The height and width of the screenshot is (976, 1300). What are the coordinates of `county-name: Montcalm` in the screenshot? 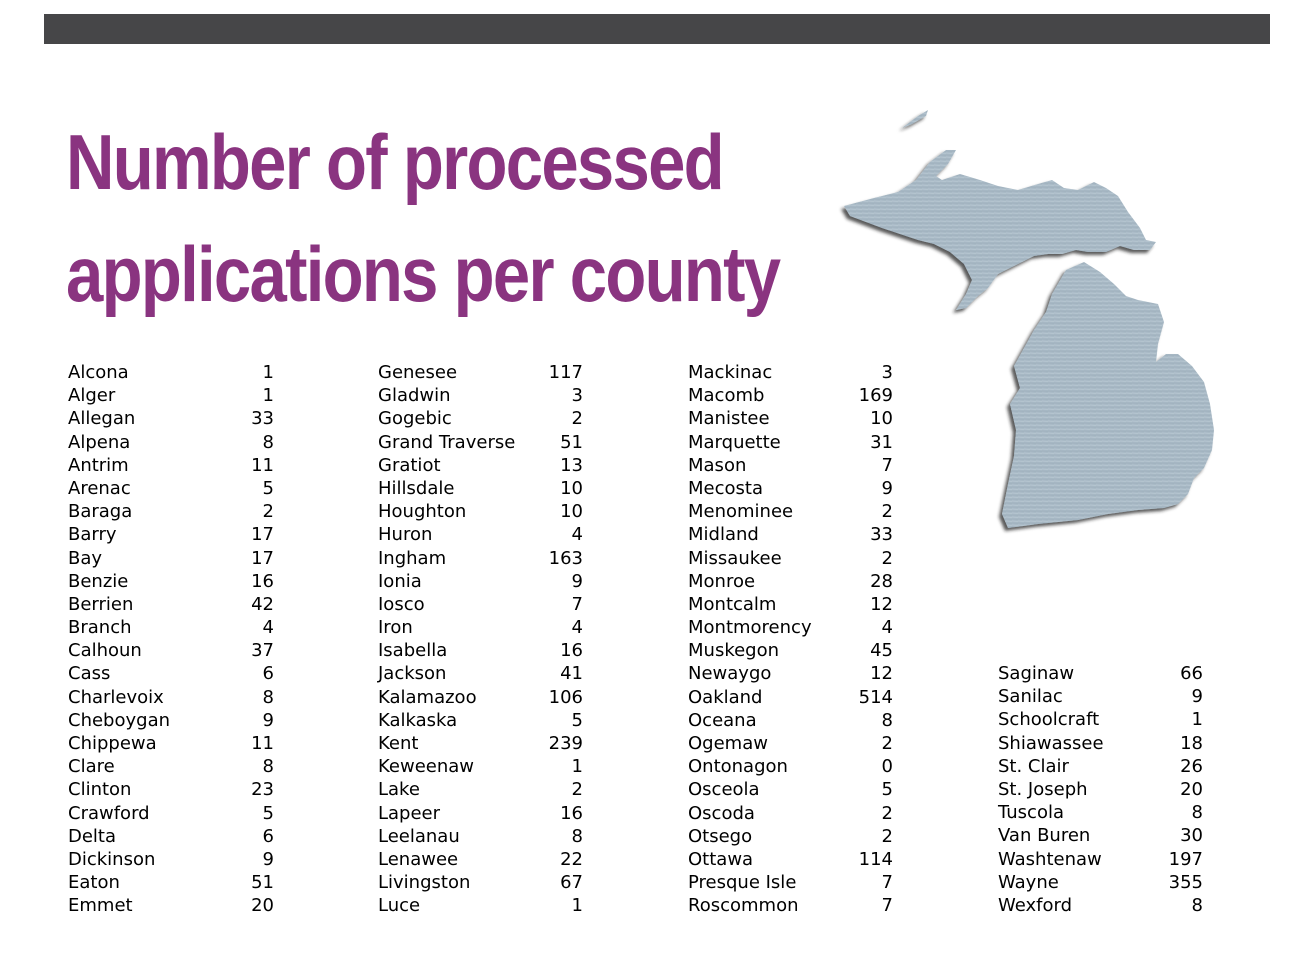 It's located at (732, 604).